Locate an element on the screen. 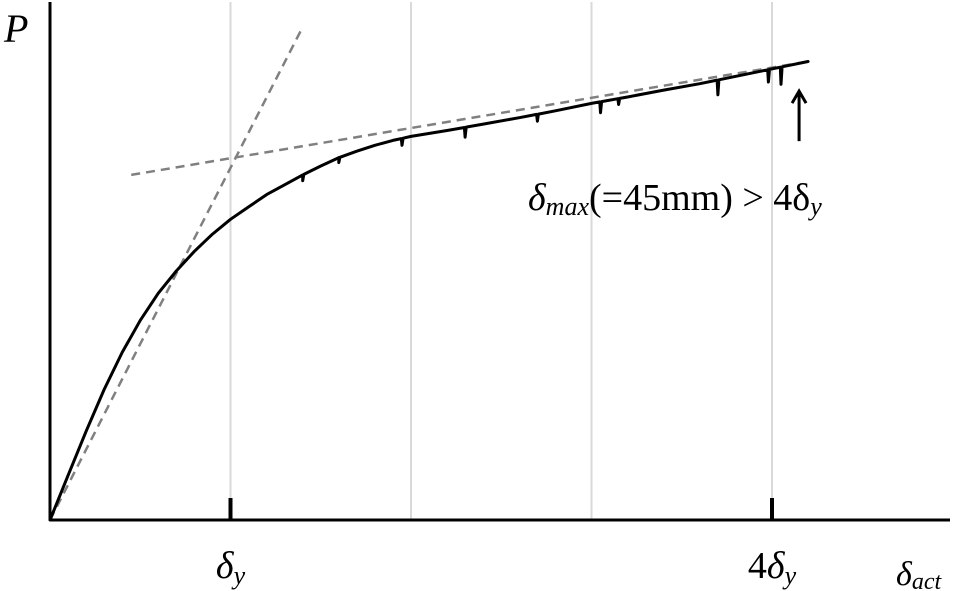 The width and height of the screenshot is (969, 591). annotation-text: δmax(=45mm) > 4δy is located at coordinates (675, 199).